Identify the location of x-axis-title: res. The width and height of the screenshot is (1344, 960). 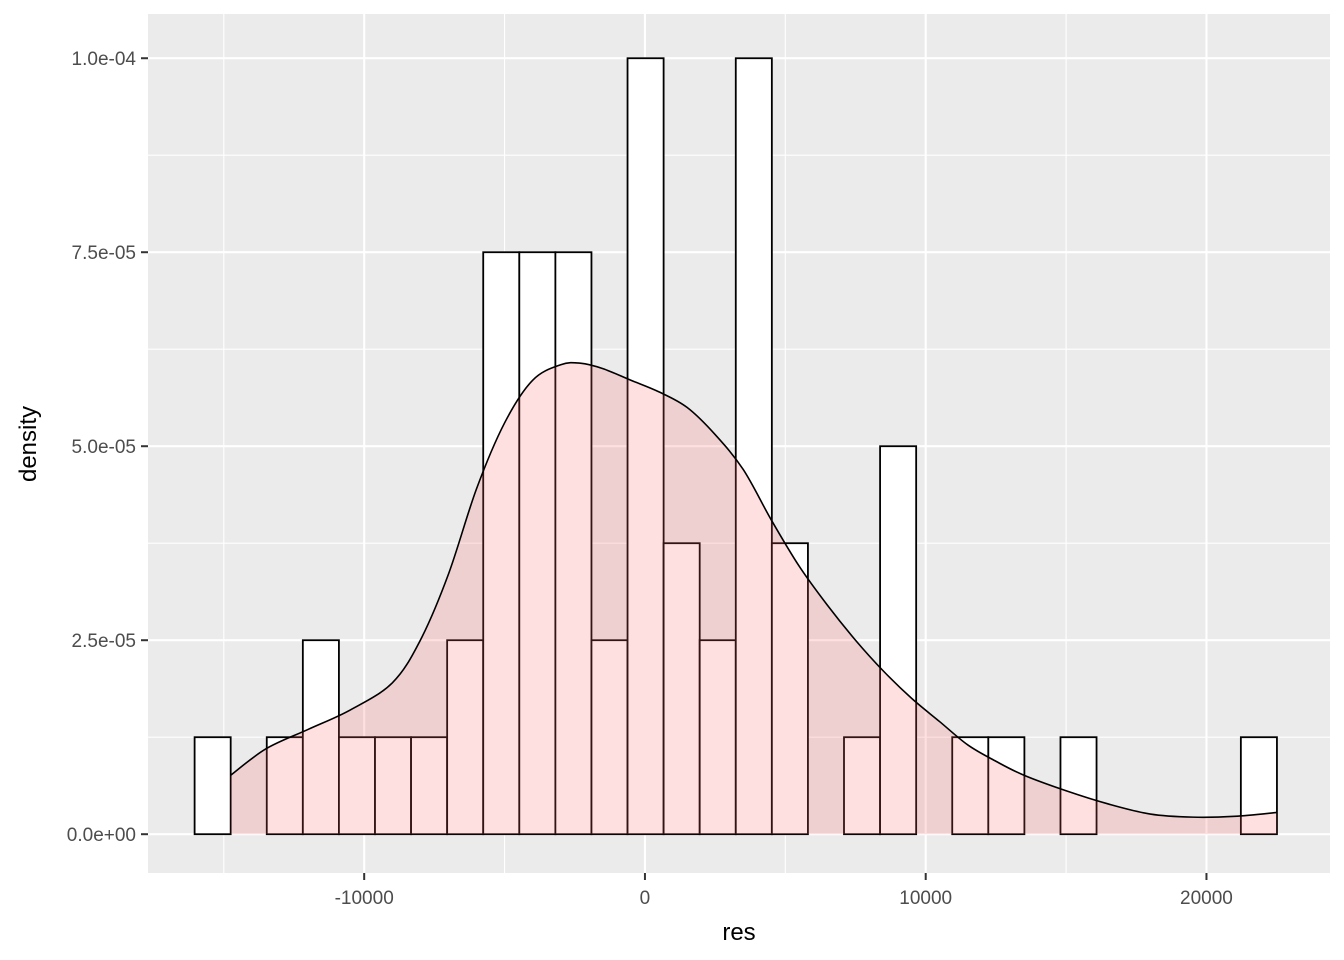
(738, 932).